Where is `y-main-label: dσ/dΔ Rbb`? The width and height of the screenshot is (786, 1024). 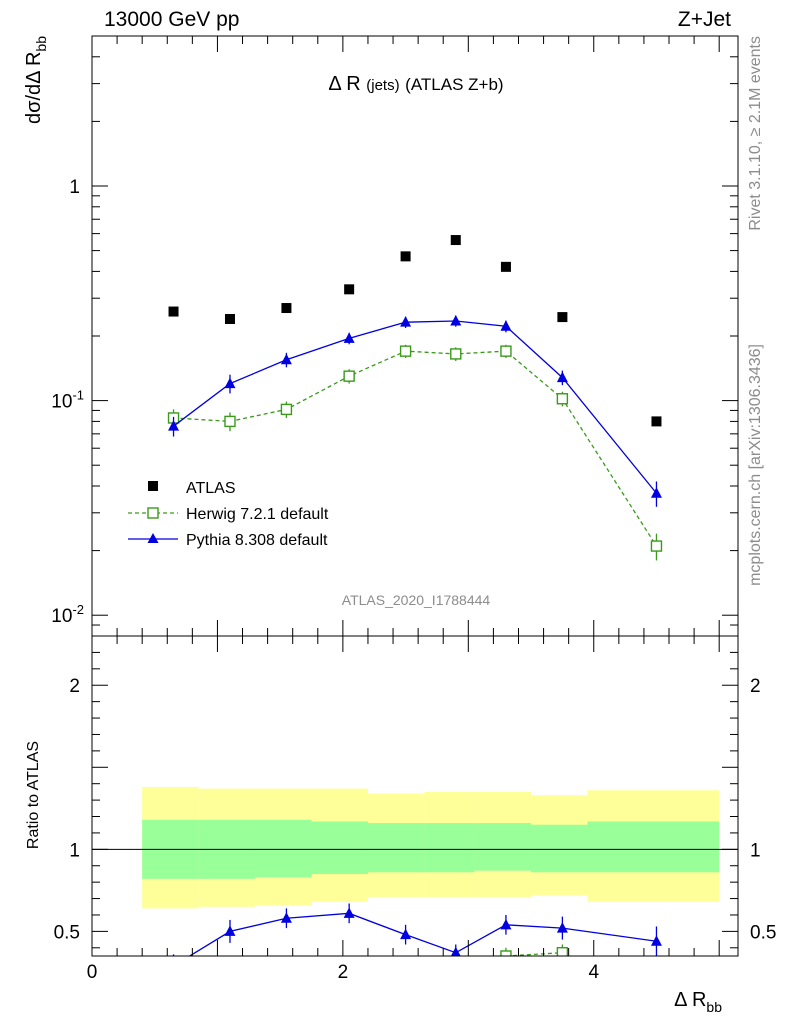 y-main-label: dσ/dΔ Rbb is located at coordinates (36, 80).